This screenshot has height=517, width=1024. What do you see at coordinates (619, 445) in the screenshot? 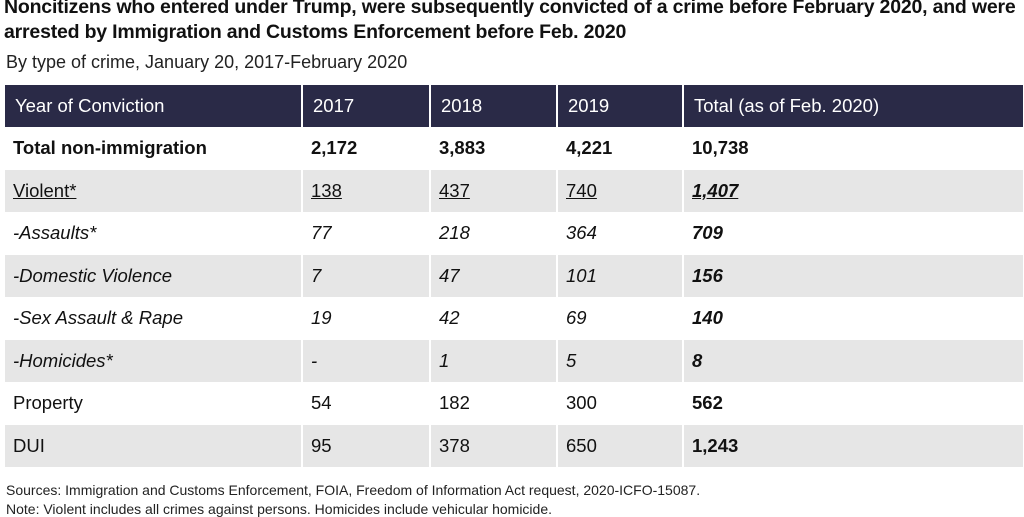
I see `cell: 650` at bounding box center [619, 445].